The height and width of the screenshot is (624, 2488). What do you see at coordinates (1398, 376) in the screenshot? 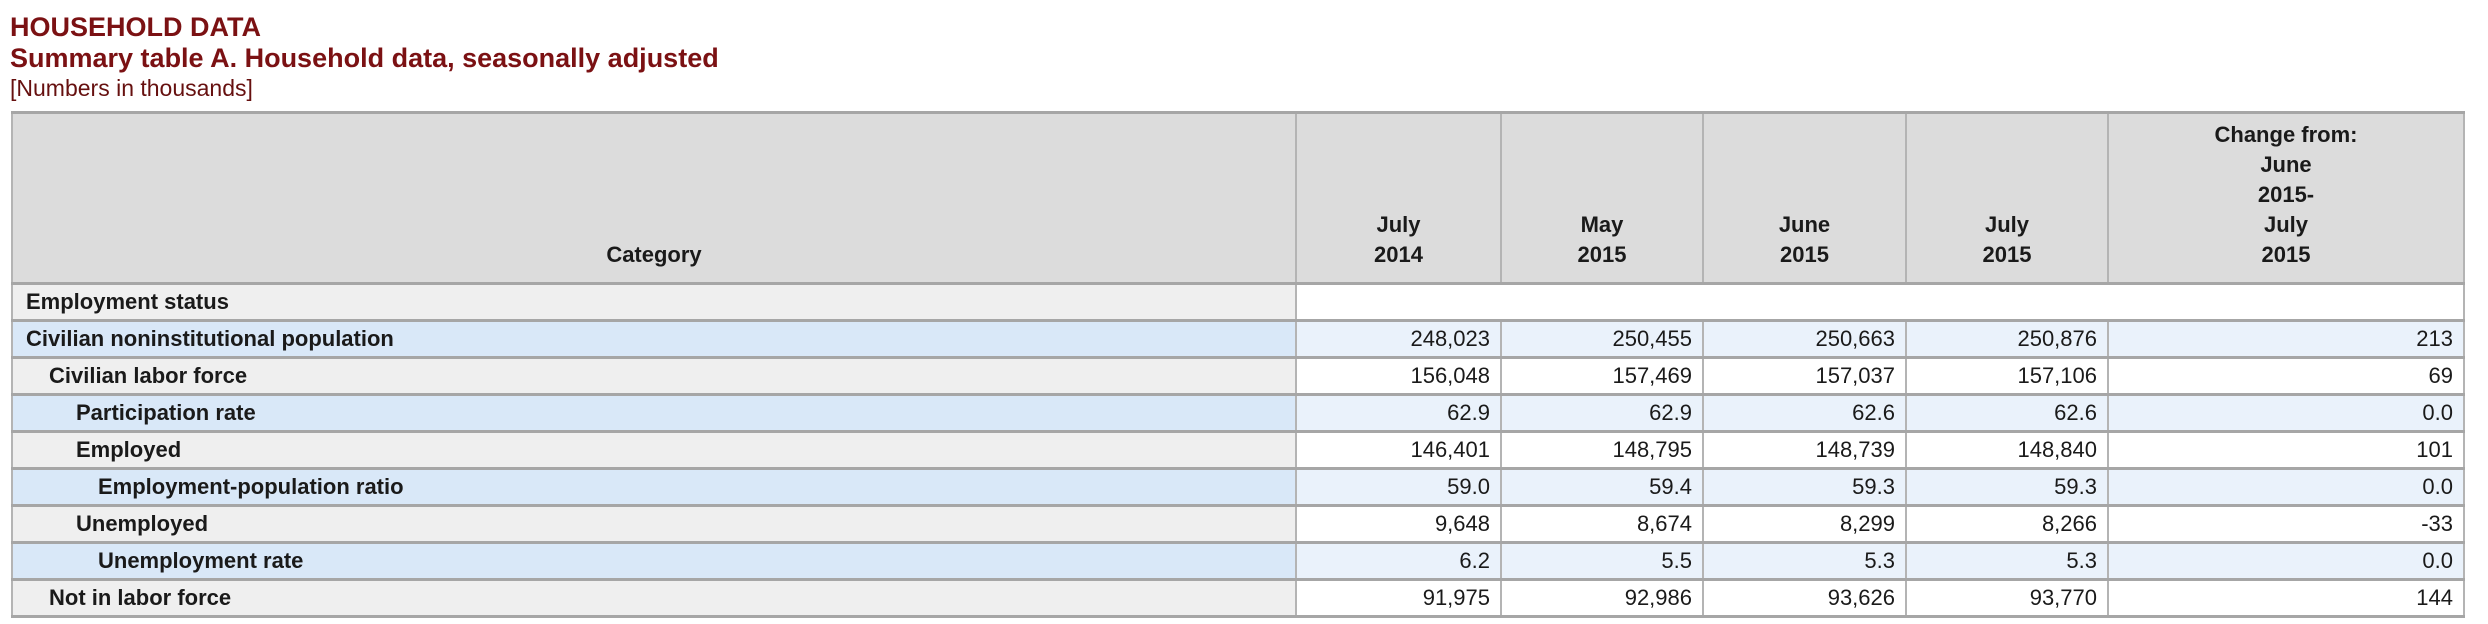
I see `cell-value: 156,048` at bounding box center [1398, 376].